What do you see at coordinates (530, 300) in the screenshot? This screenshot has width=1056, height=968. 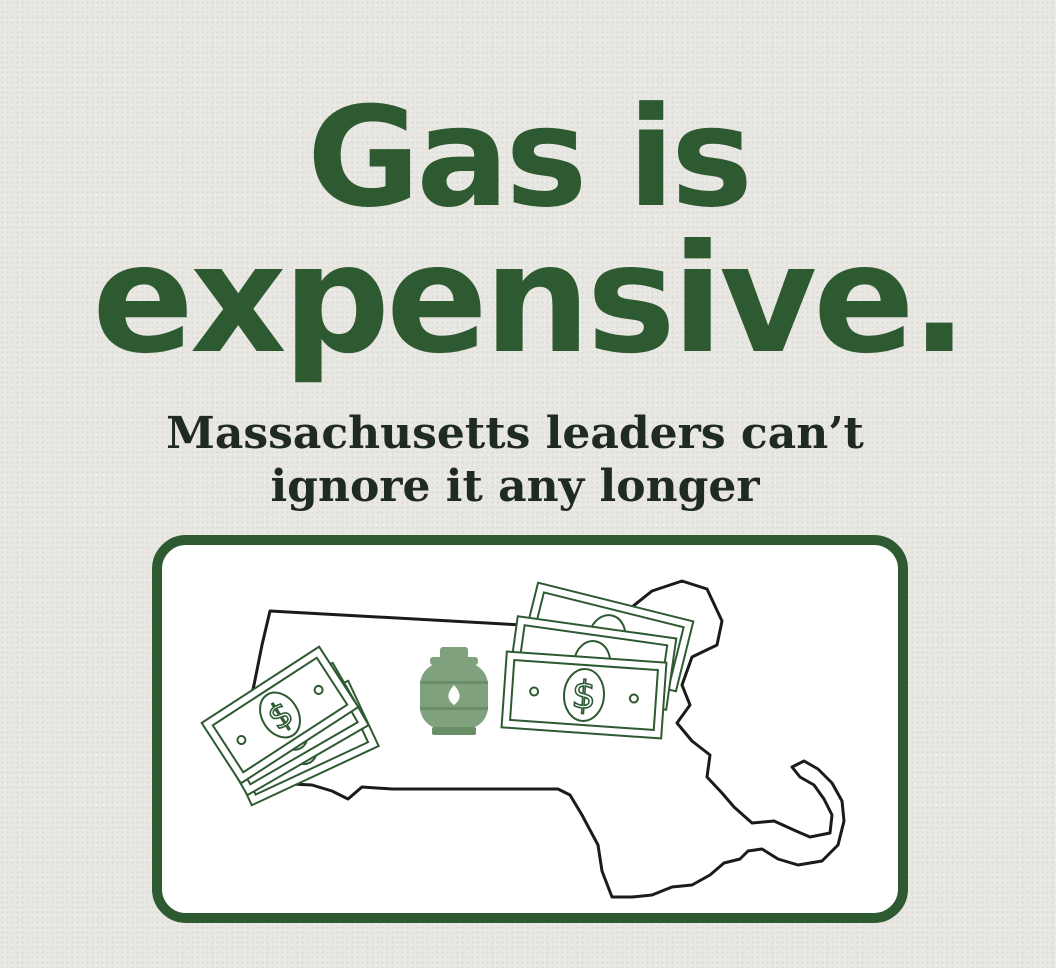 I see `headline-line-2: expensive.` at bounding box center [530, 300].